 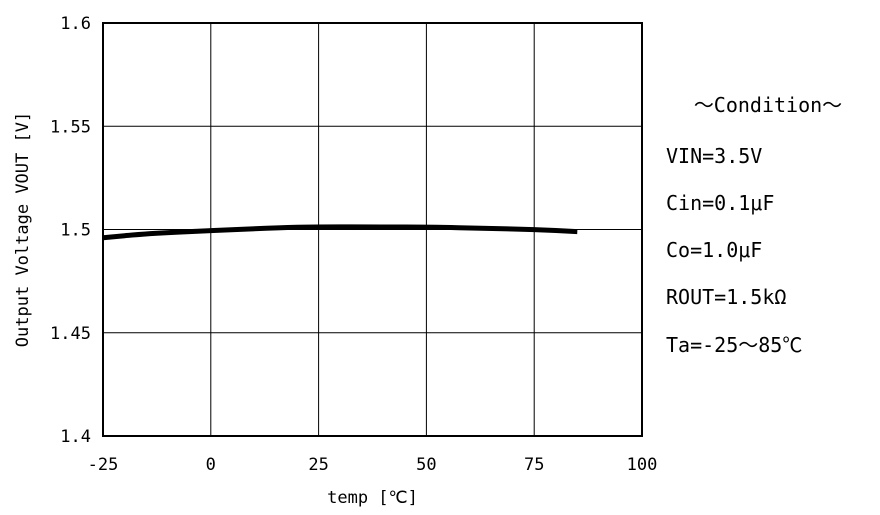 I want to click on y-tick-label: 1.55, so click(x=70, y=127).